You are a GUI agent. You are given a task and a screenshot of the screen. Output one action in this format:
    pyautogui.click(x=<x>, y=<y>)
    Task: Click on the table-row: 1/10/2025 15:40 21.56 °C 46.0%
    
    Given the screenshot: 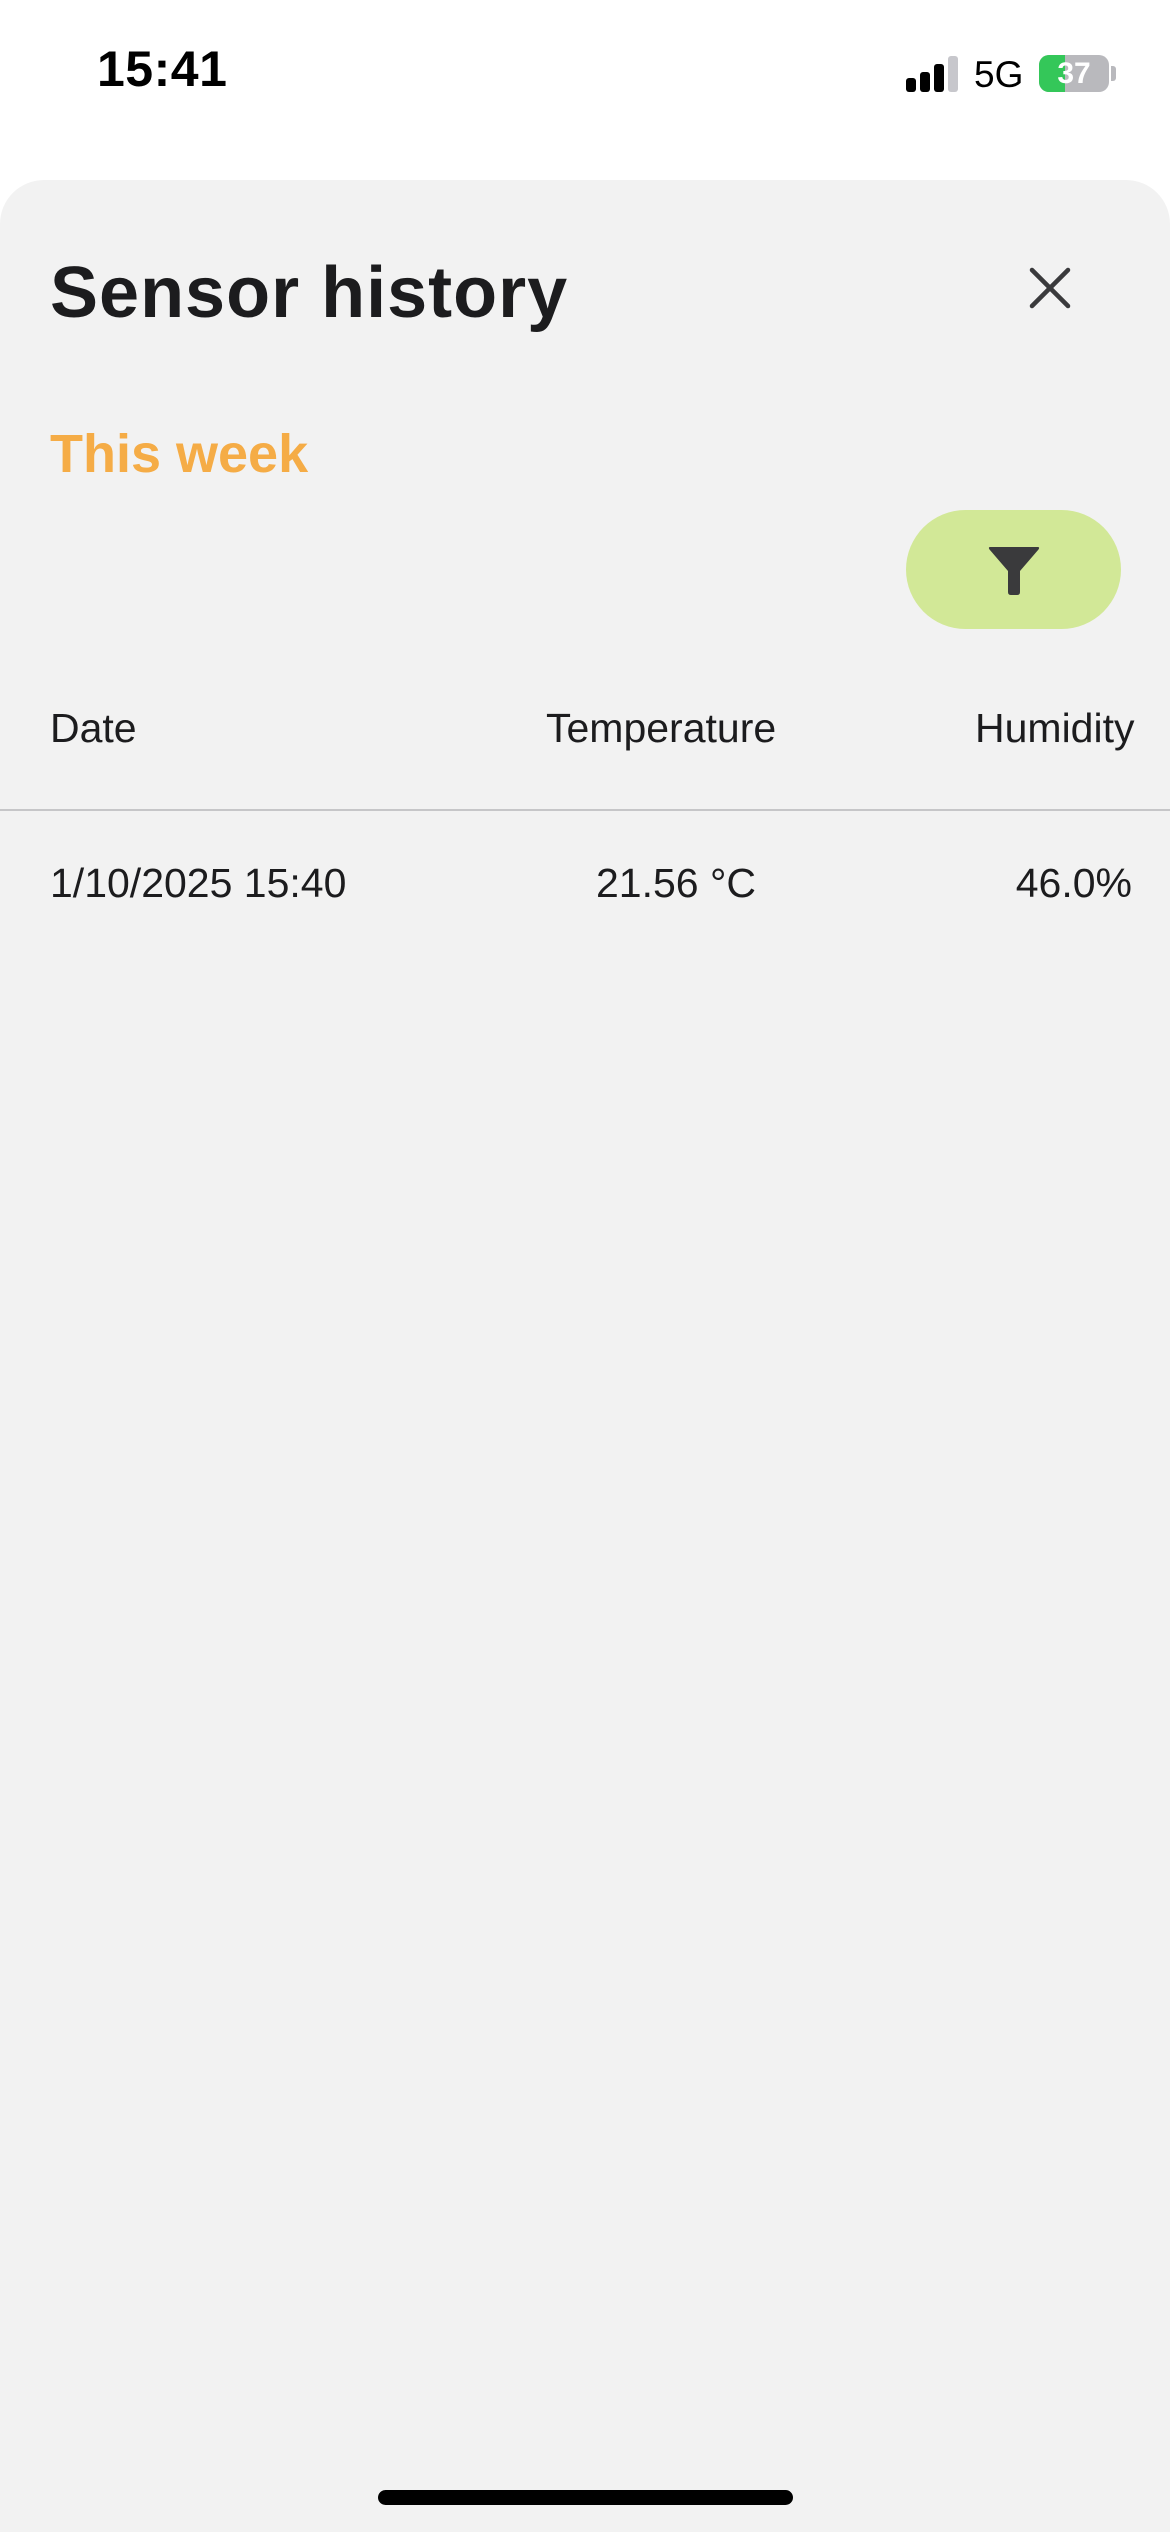 What is the action you would take?
    pyautogui.click(x=585, y=885)
    